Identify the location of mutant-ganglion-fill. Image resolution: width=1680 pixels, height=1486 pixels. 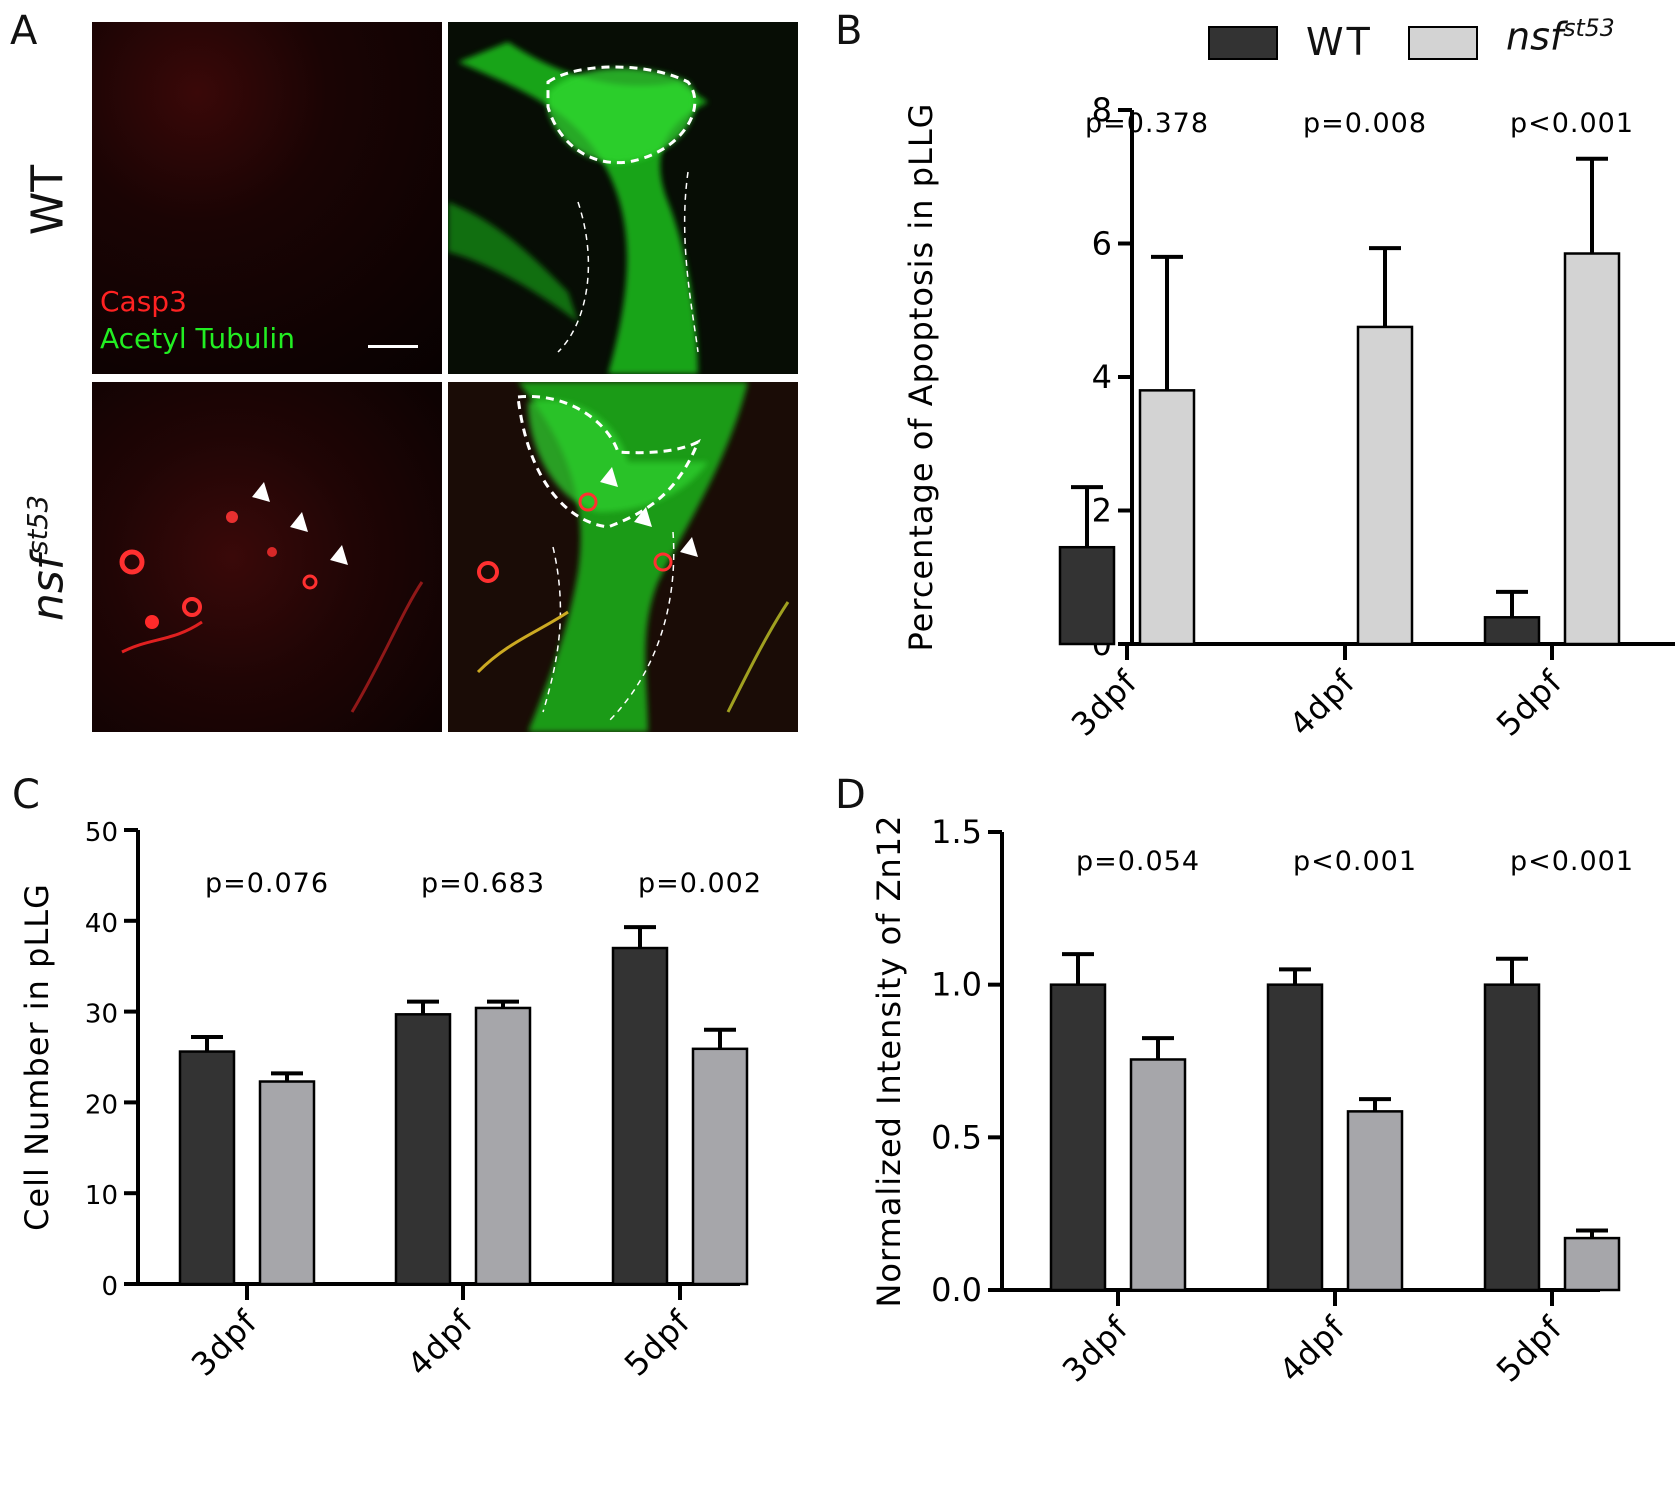
(618, 456).